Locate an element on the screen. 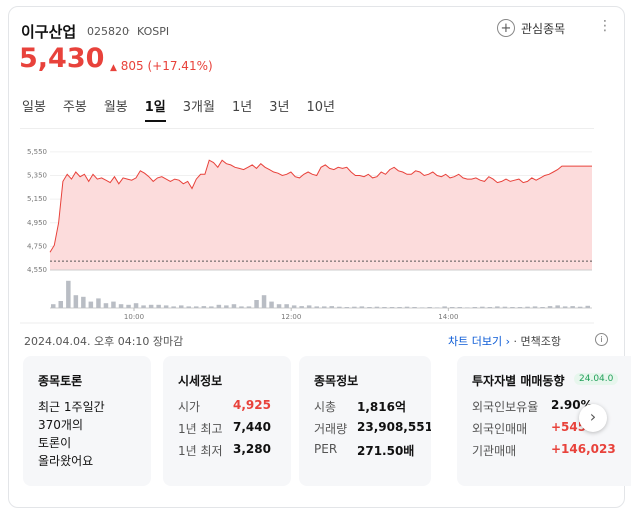 The image size is (631, 508). y-tick-label: 4,550 is located at coordinates (37, 270).